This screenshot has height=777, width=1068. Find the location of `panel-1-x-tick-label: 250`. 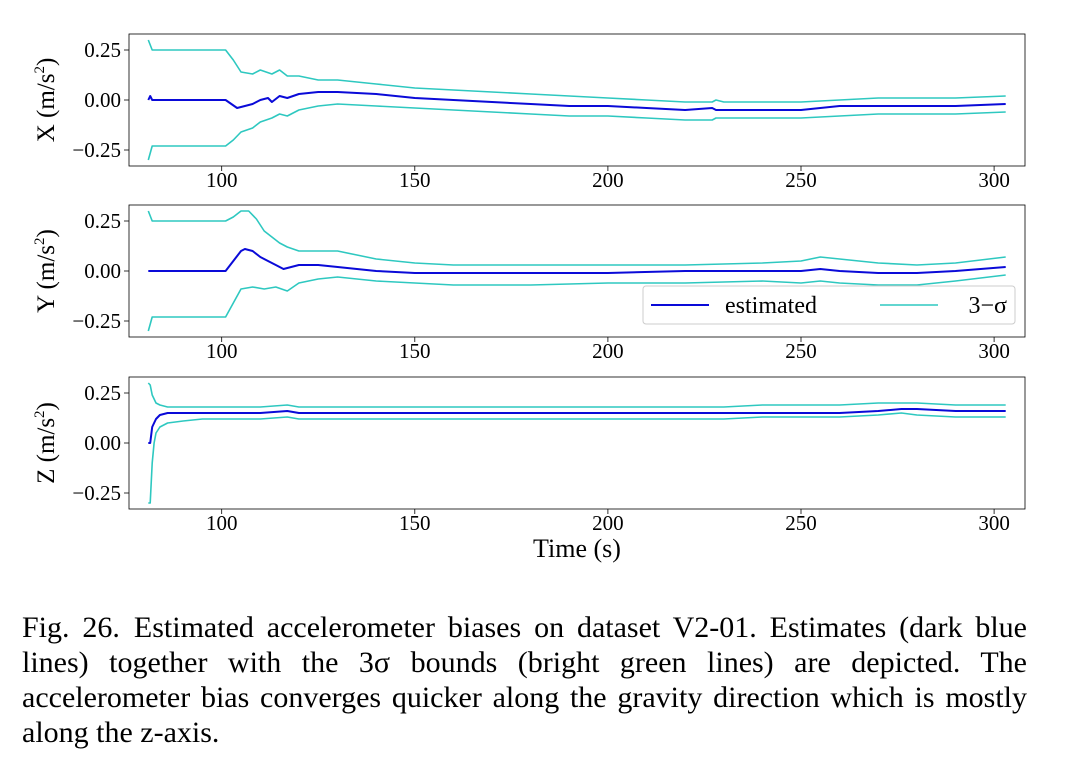

panel-1-x-tick-label: 250 is located at coordinates (801, 351).